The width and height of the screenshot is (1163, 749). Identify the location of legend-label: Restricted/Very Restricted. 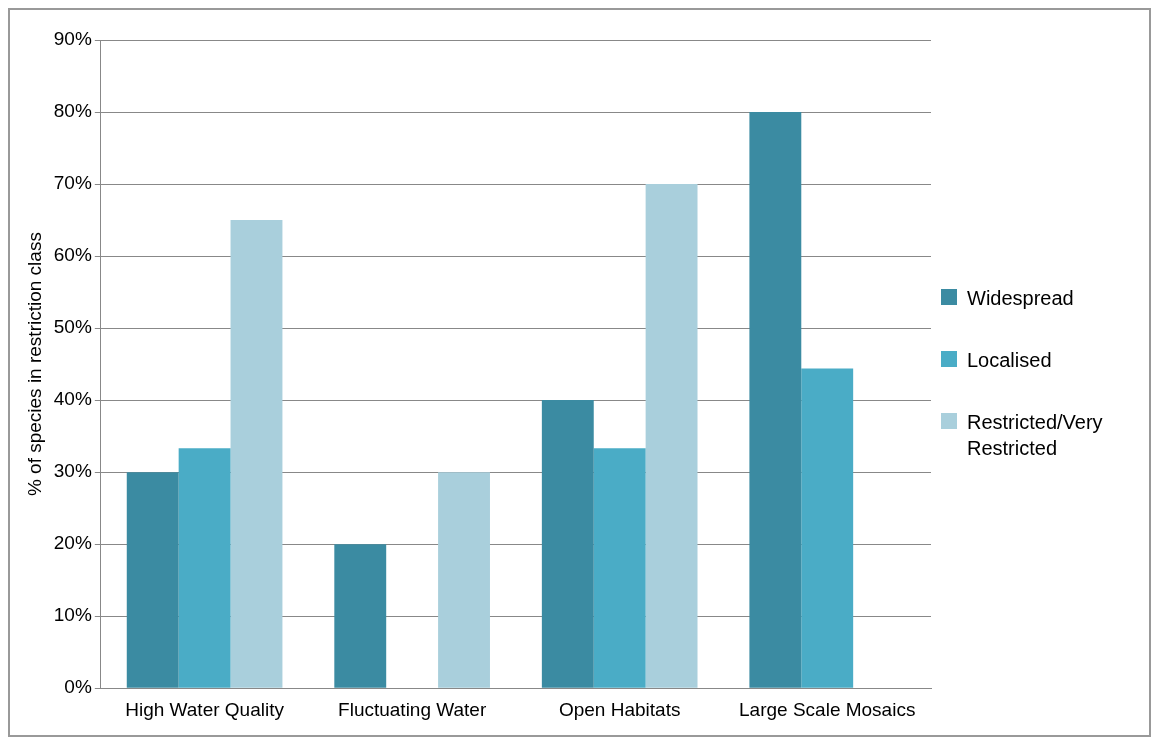
(1035, 435).